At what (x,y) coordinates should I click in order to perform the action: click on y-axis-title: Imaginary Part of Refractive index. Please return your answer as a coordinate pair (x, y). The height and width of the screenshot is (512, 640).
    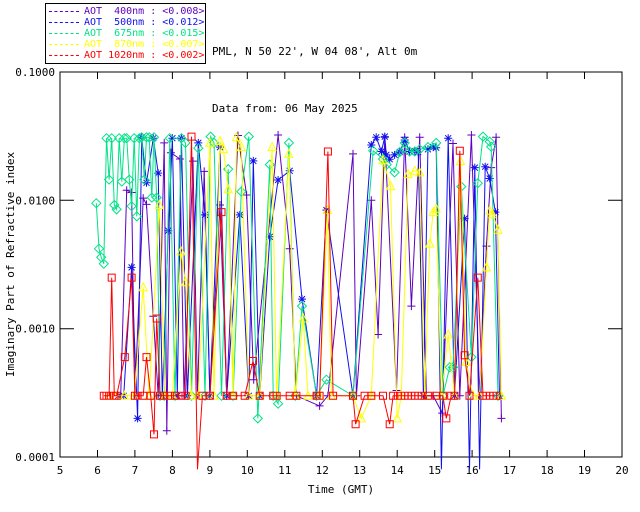
    Looking at the image, I should click on (10, 265).